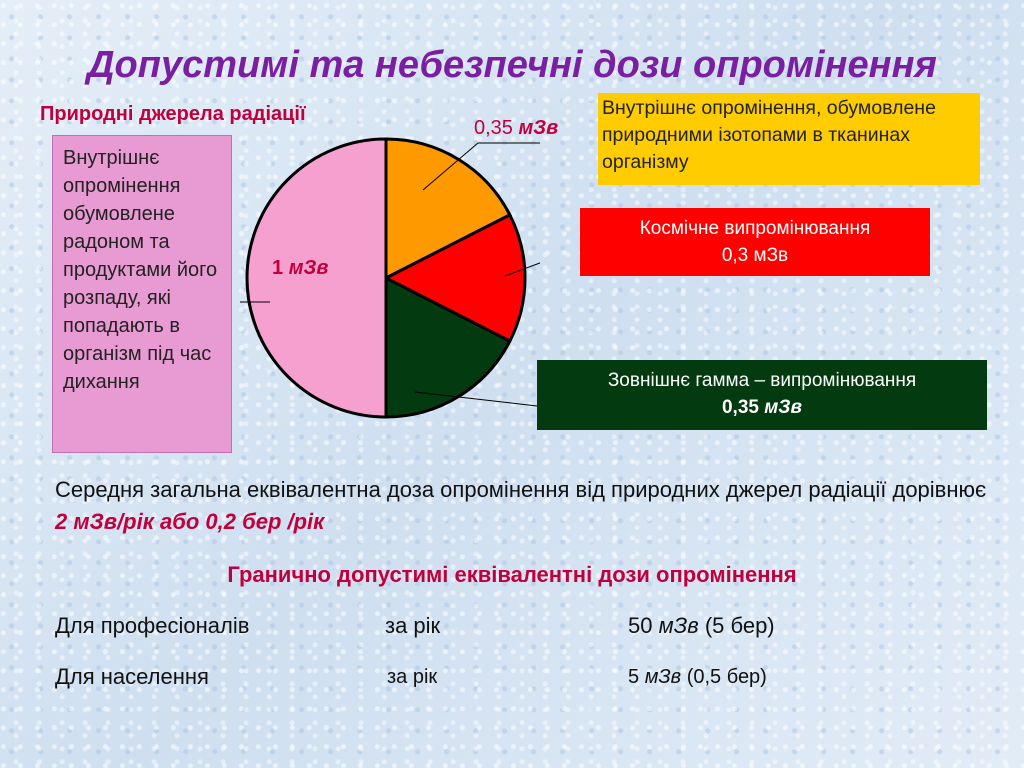 The width and height of the screenshot is (1024, 768). Describe the element at coordinates (762, 408) in the screenshot. I see `gamma-box-value: 0,35 мЗв` at that location.